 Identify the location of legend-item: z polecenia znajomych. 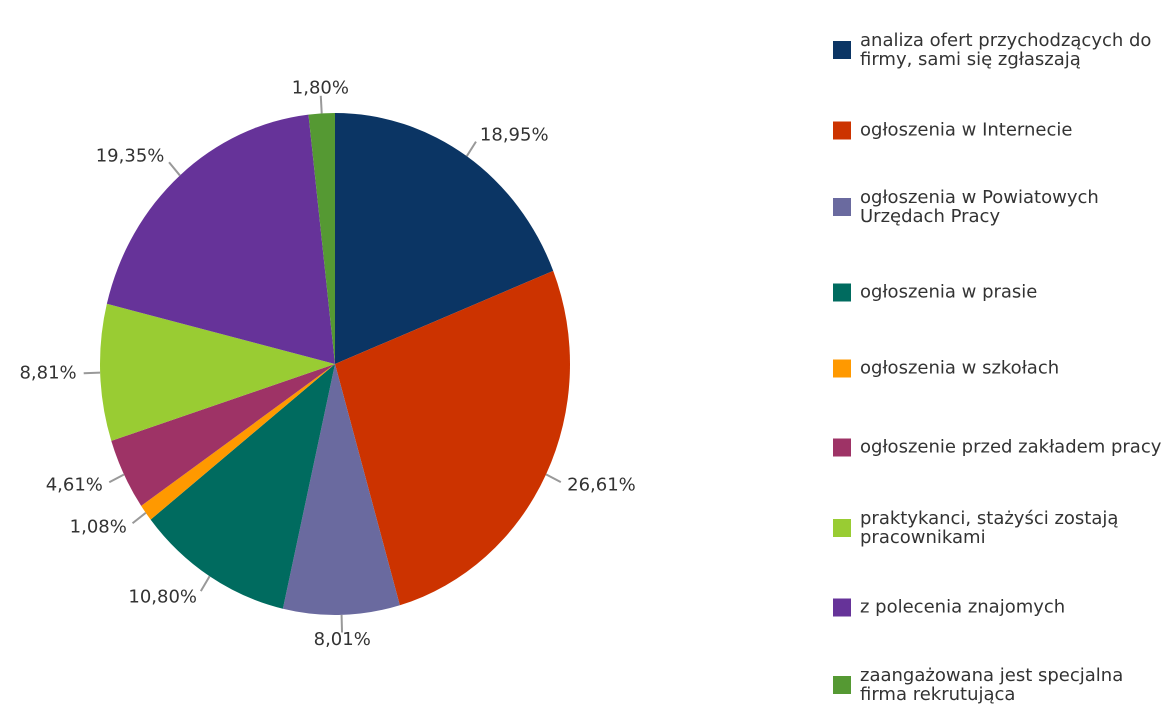
(999, 607).